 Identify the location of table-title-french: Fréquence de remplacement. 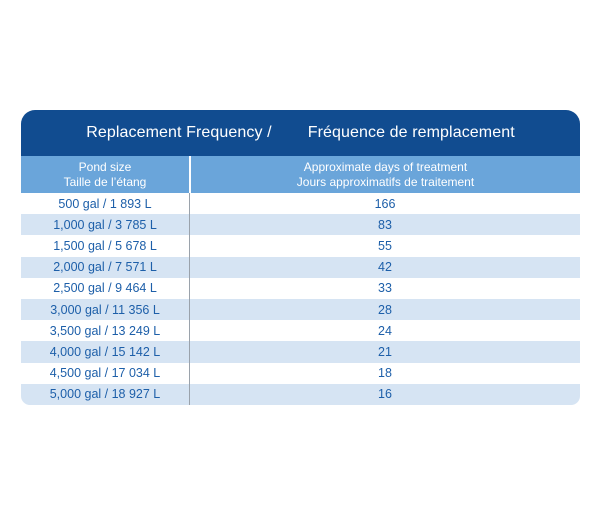
(411, 132).